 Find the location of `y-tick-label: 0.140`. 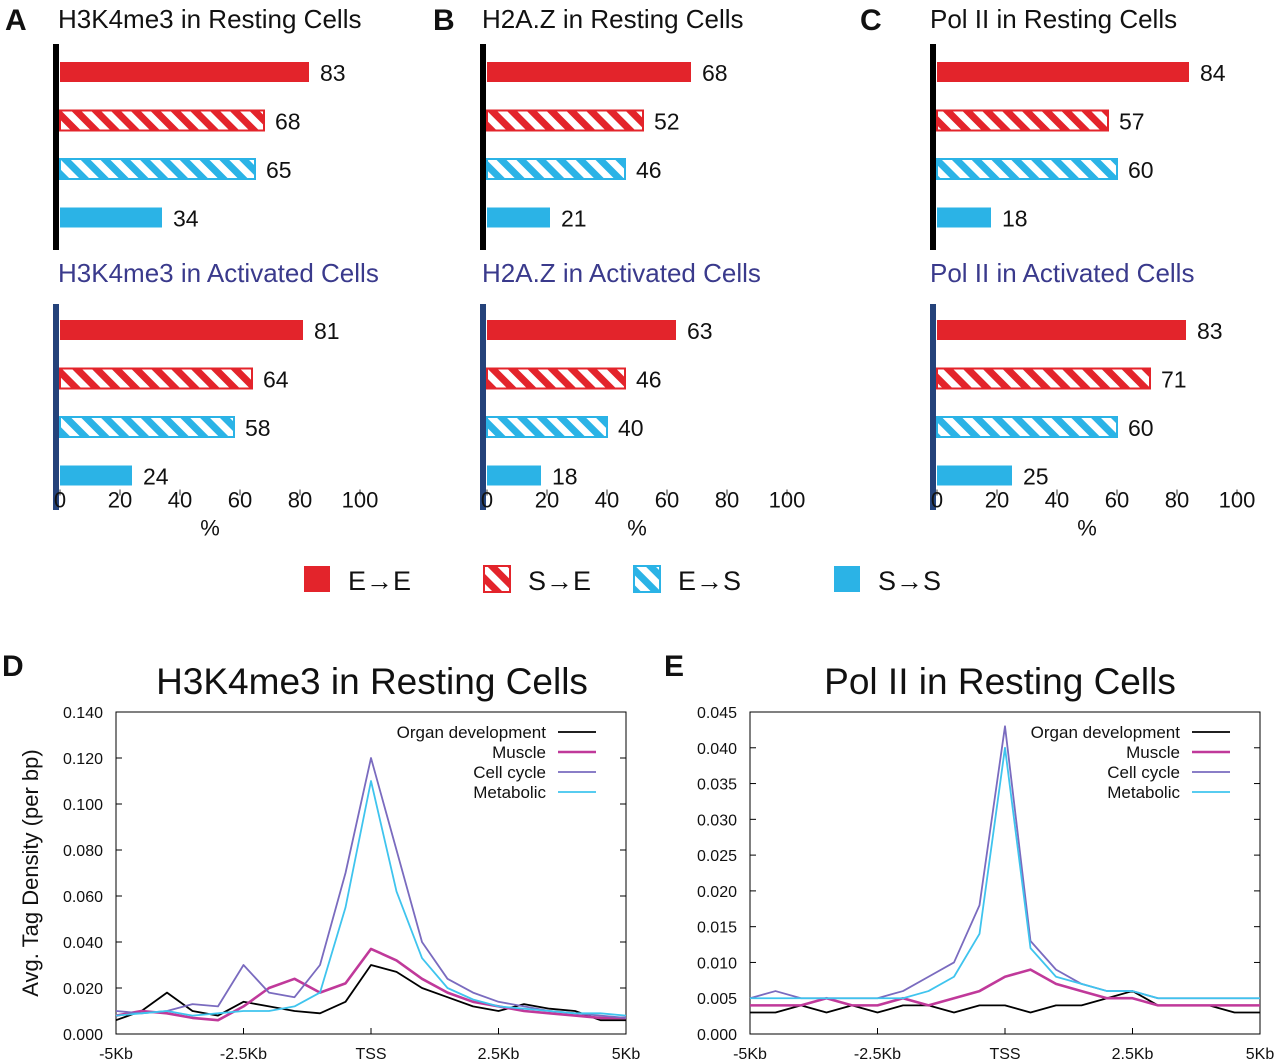

y-tick-label: 0.140 is located at coordinates (83, 713).